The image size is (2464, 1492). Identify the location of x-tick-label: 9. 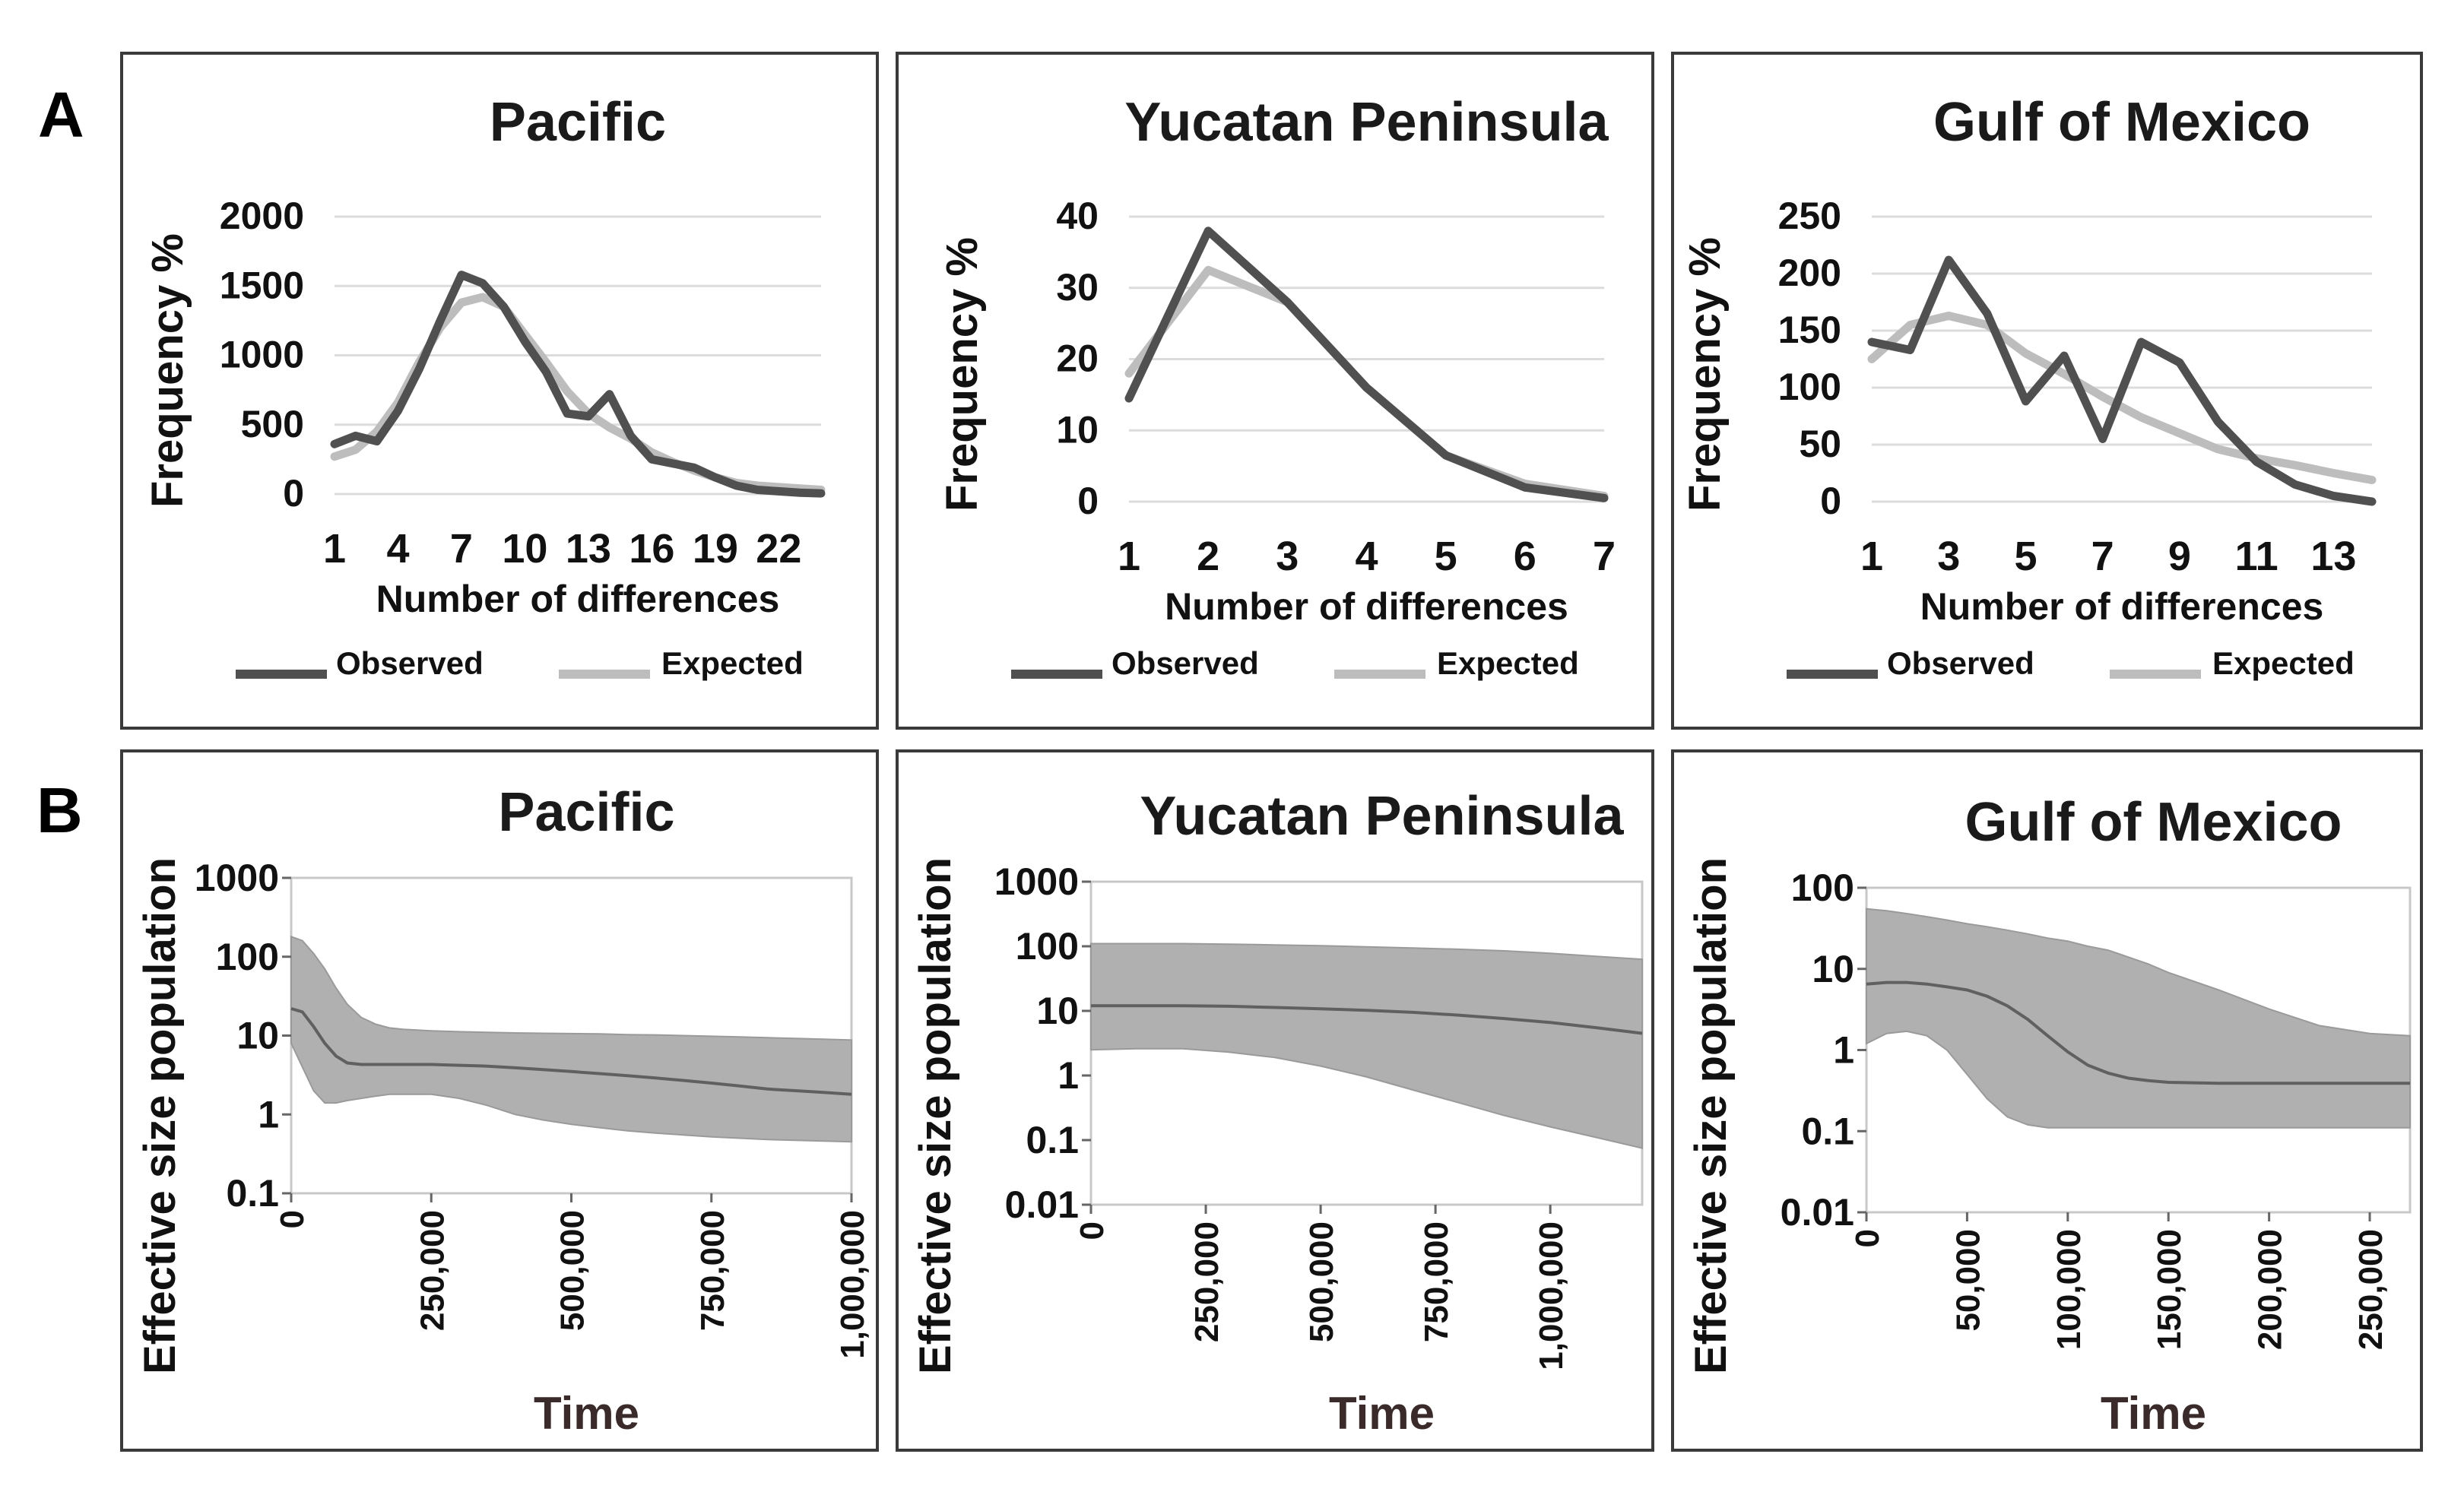
(2179, 556).